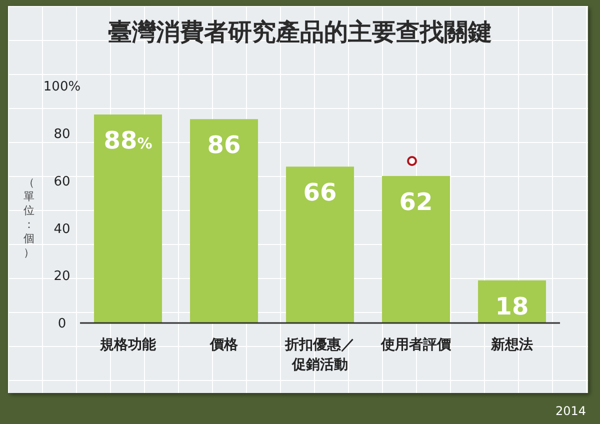  What do you see at coordinates (570, 411) in the screenshot?
I see `text: 2014` at bounding box center [570, 411].